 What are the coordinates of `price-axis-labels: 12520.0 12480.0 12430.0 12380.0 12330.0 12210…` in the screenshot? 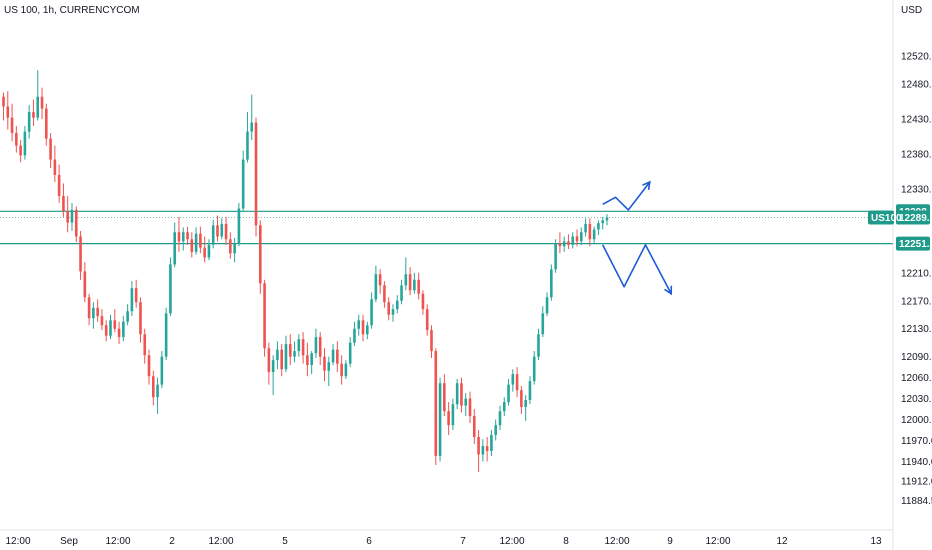 It's located at (916, 279).